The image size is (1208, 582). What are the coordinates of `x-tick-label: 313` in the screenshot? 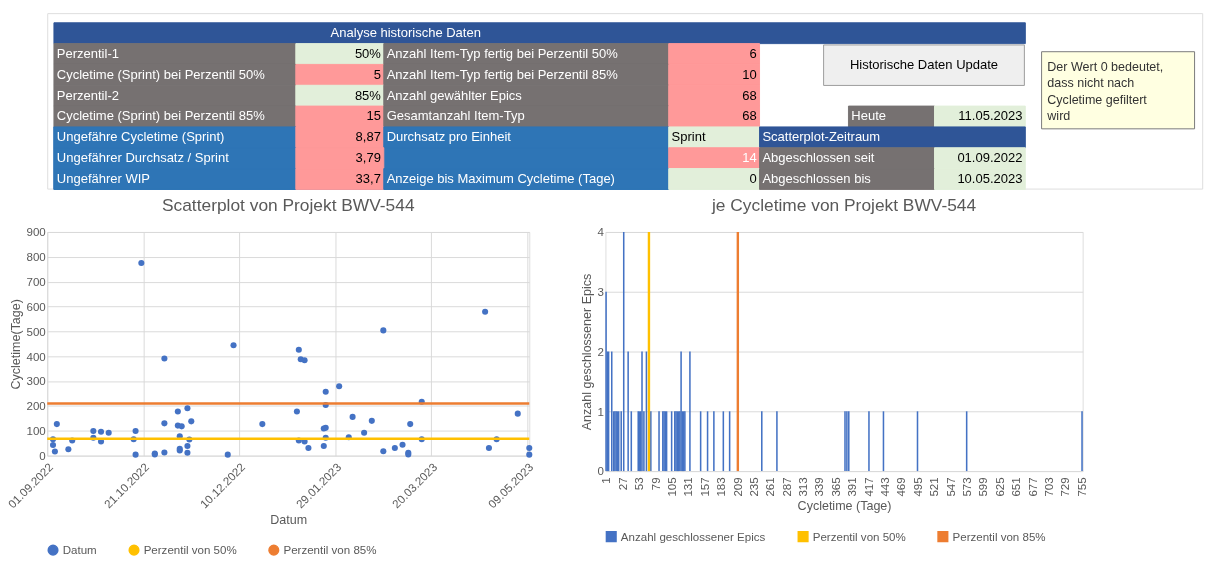 It's located at (803, 487).